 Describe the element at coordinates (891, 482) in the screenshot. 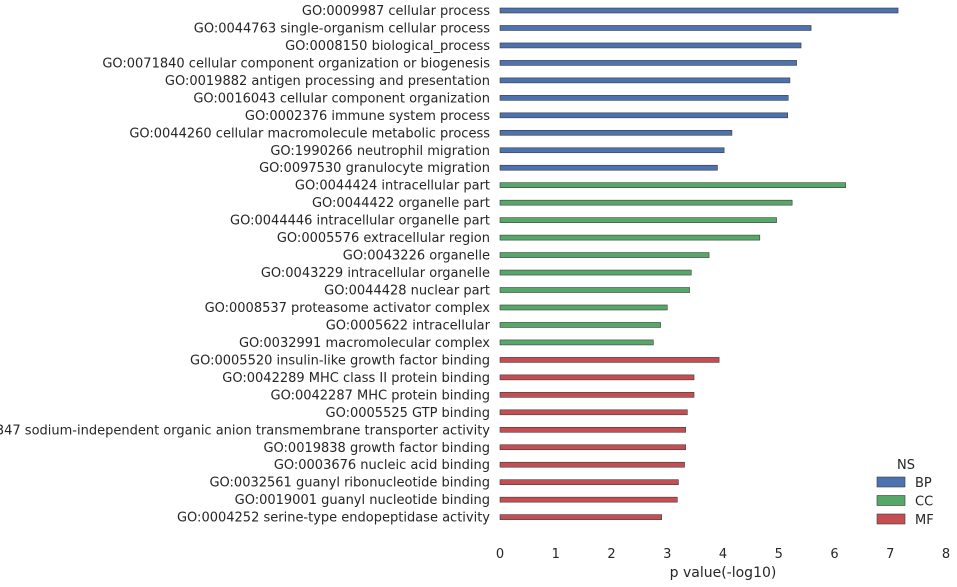

I see `legend-swatch-bp` at that location.